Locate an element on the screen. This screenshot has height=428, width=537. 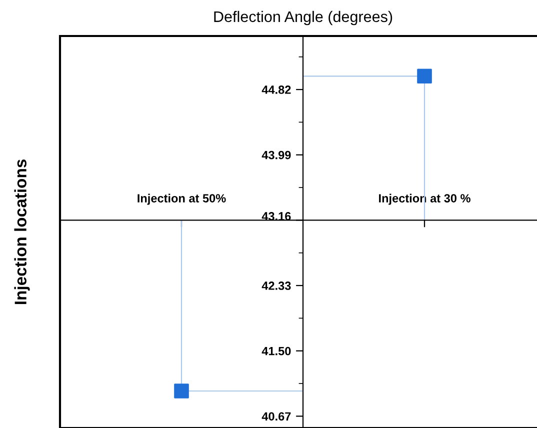
y-tick-label: 42.33 is located at coordinates (276, 286).